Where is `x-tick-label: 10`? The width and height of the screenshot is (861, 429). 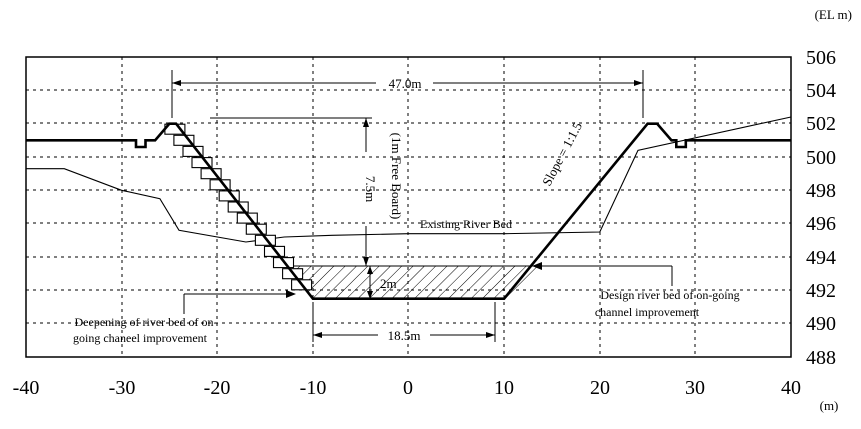 x-tick-label: 10 is located at coordinates (504, 388).